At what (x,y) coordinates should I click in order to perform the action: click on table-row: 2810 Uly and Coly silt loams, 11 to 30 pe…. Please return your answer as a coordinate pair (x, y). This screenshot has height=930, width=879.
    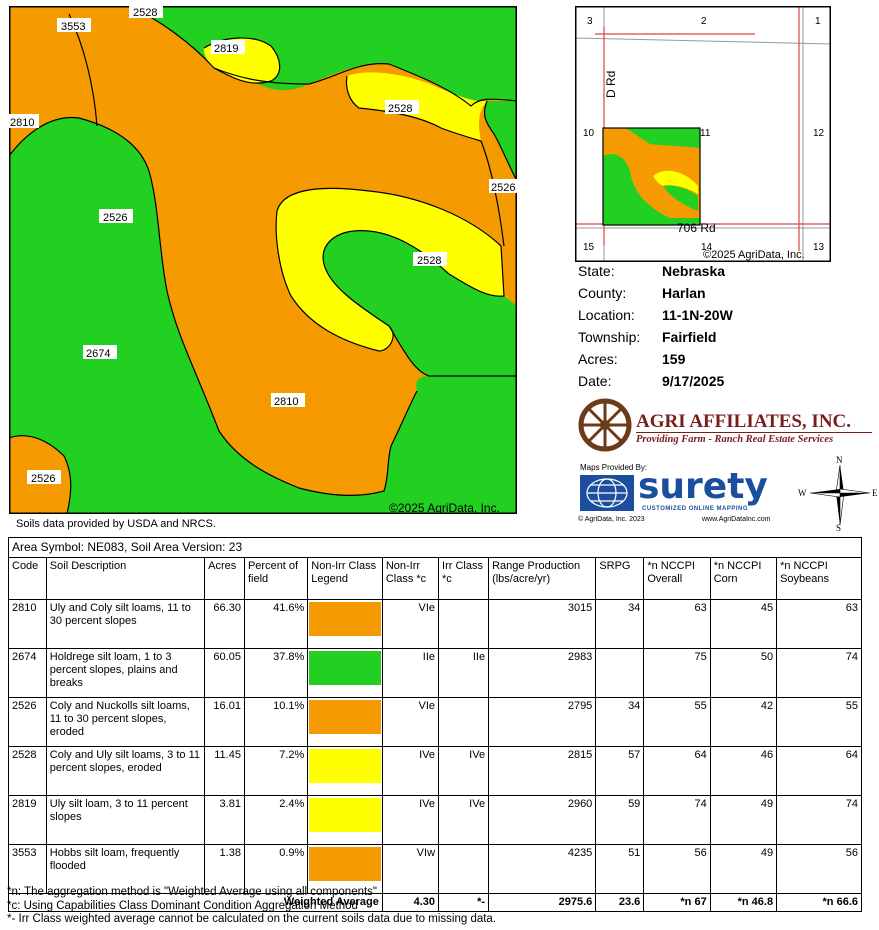
    Looking at the image, I should click on (435, 624).